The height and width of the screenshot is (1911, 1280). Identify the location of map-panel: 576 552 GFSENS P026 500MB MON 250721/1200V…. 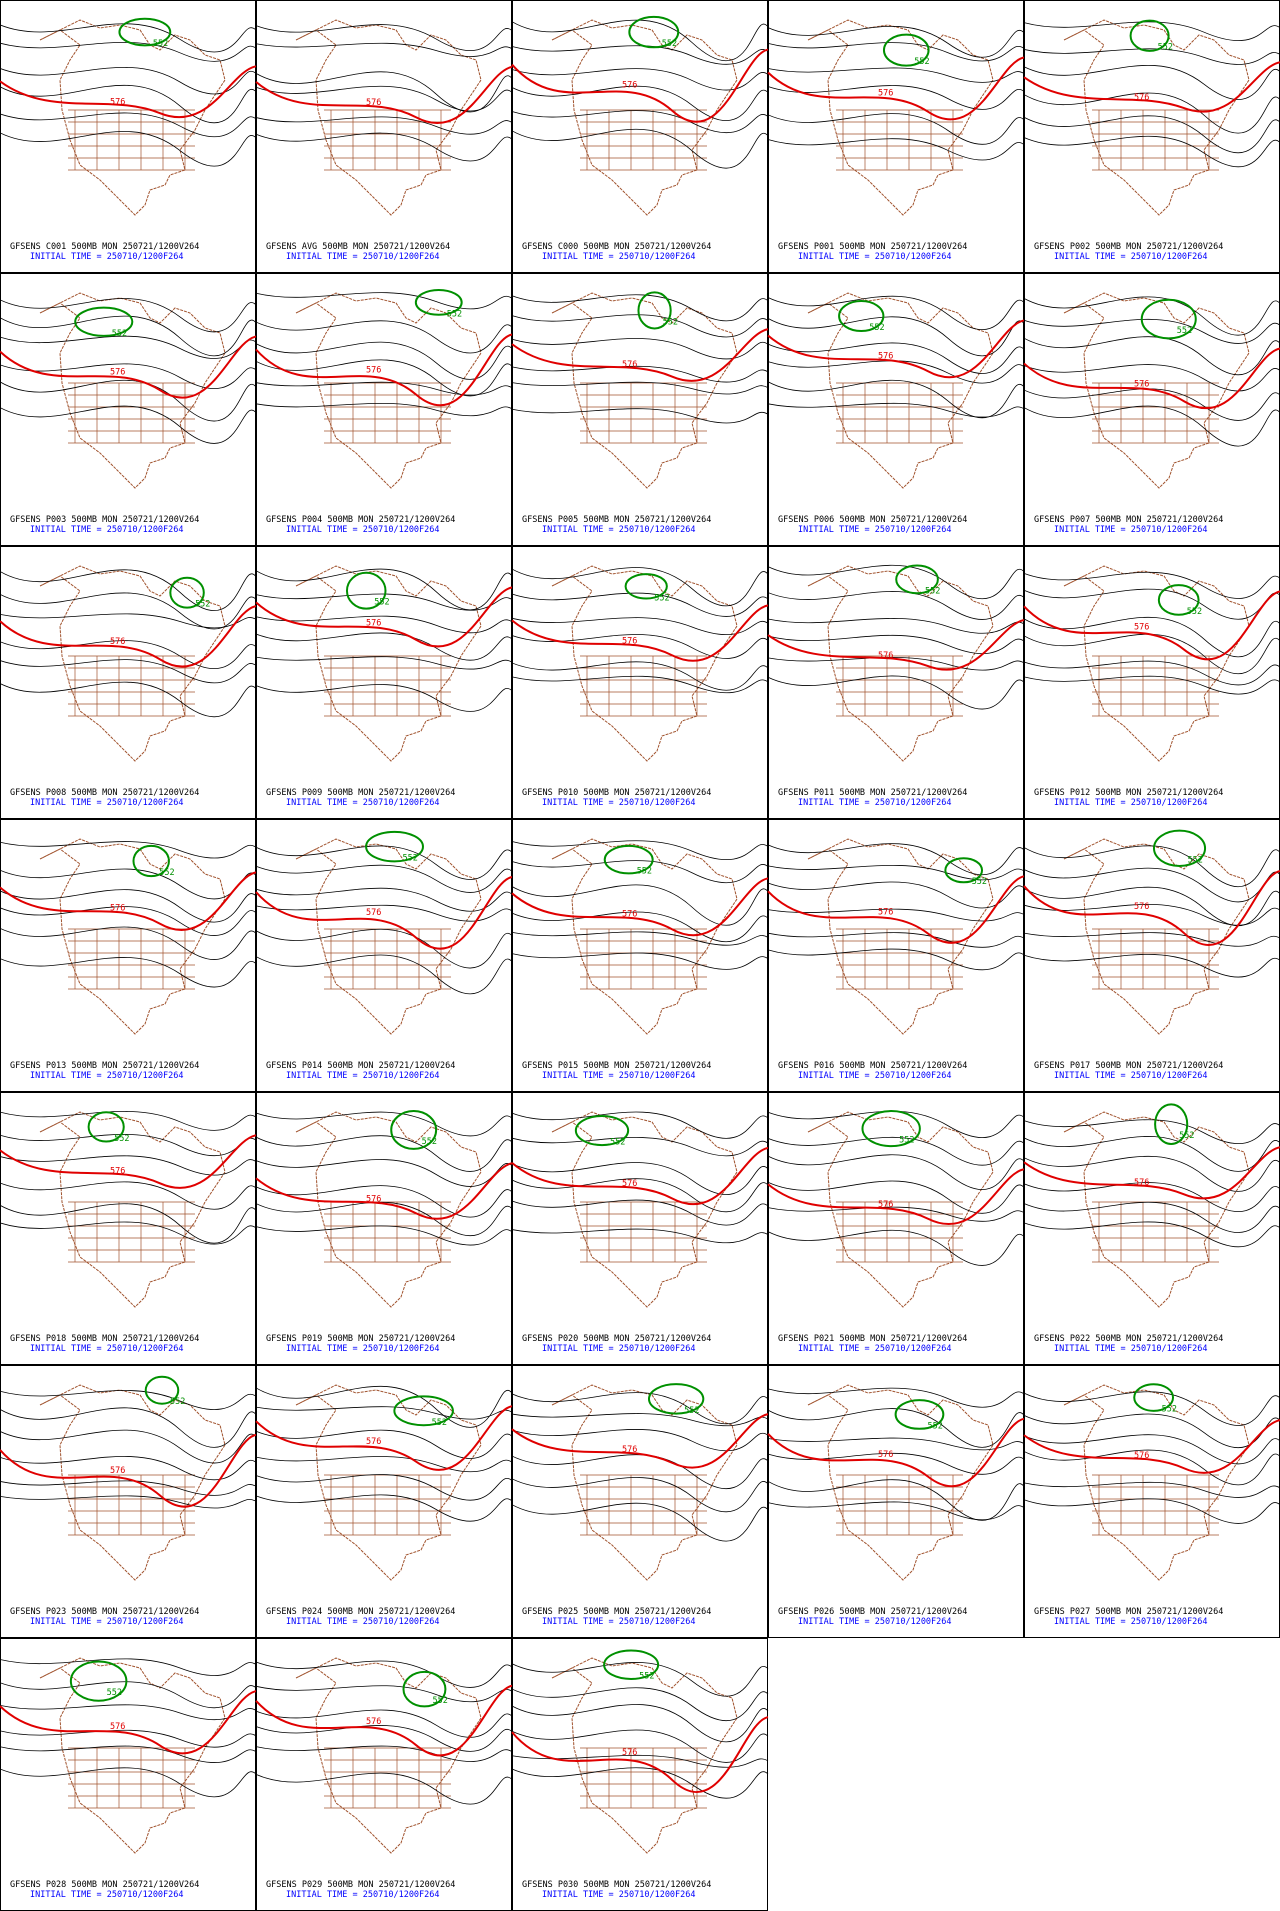
(896, 1501).